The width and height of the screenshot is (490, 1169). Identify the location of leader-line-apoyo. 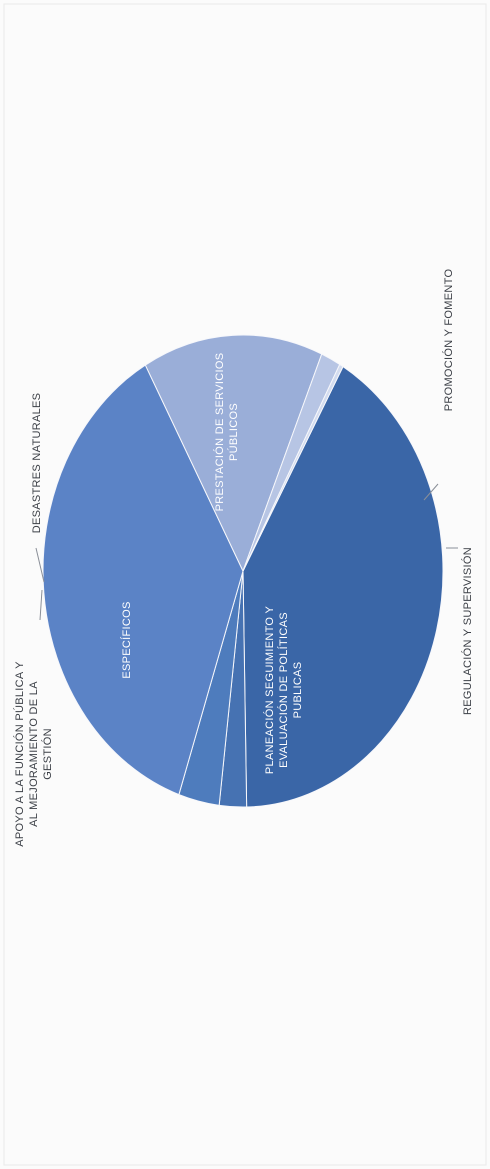
(41, 605).